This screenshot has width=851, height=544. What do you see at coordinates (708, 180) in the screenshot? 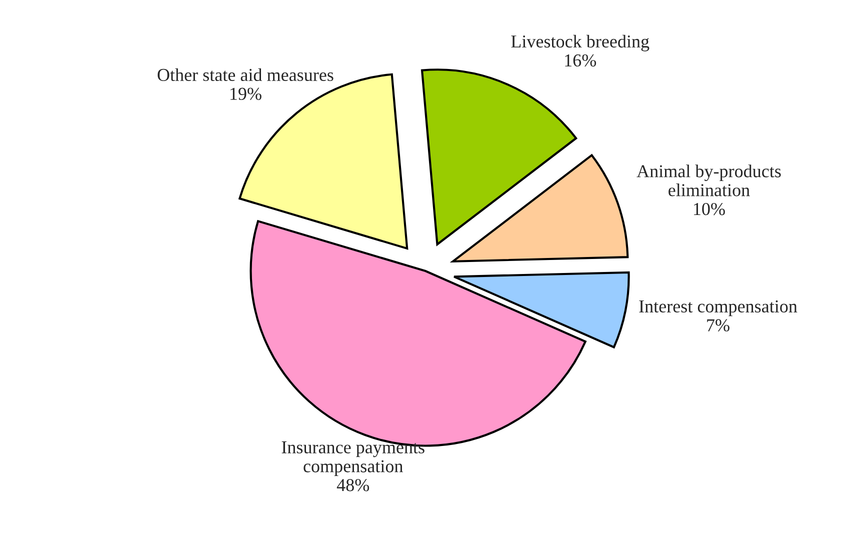
I see `slice-label: Animal by-products elimination` at bounding box center [708, 180].